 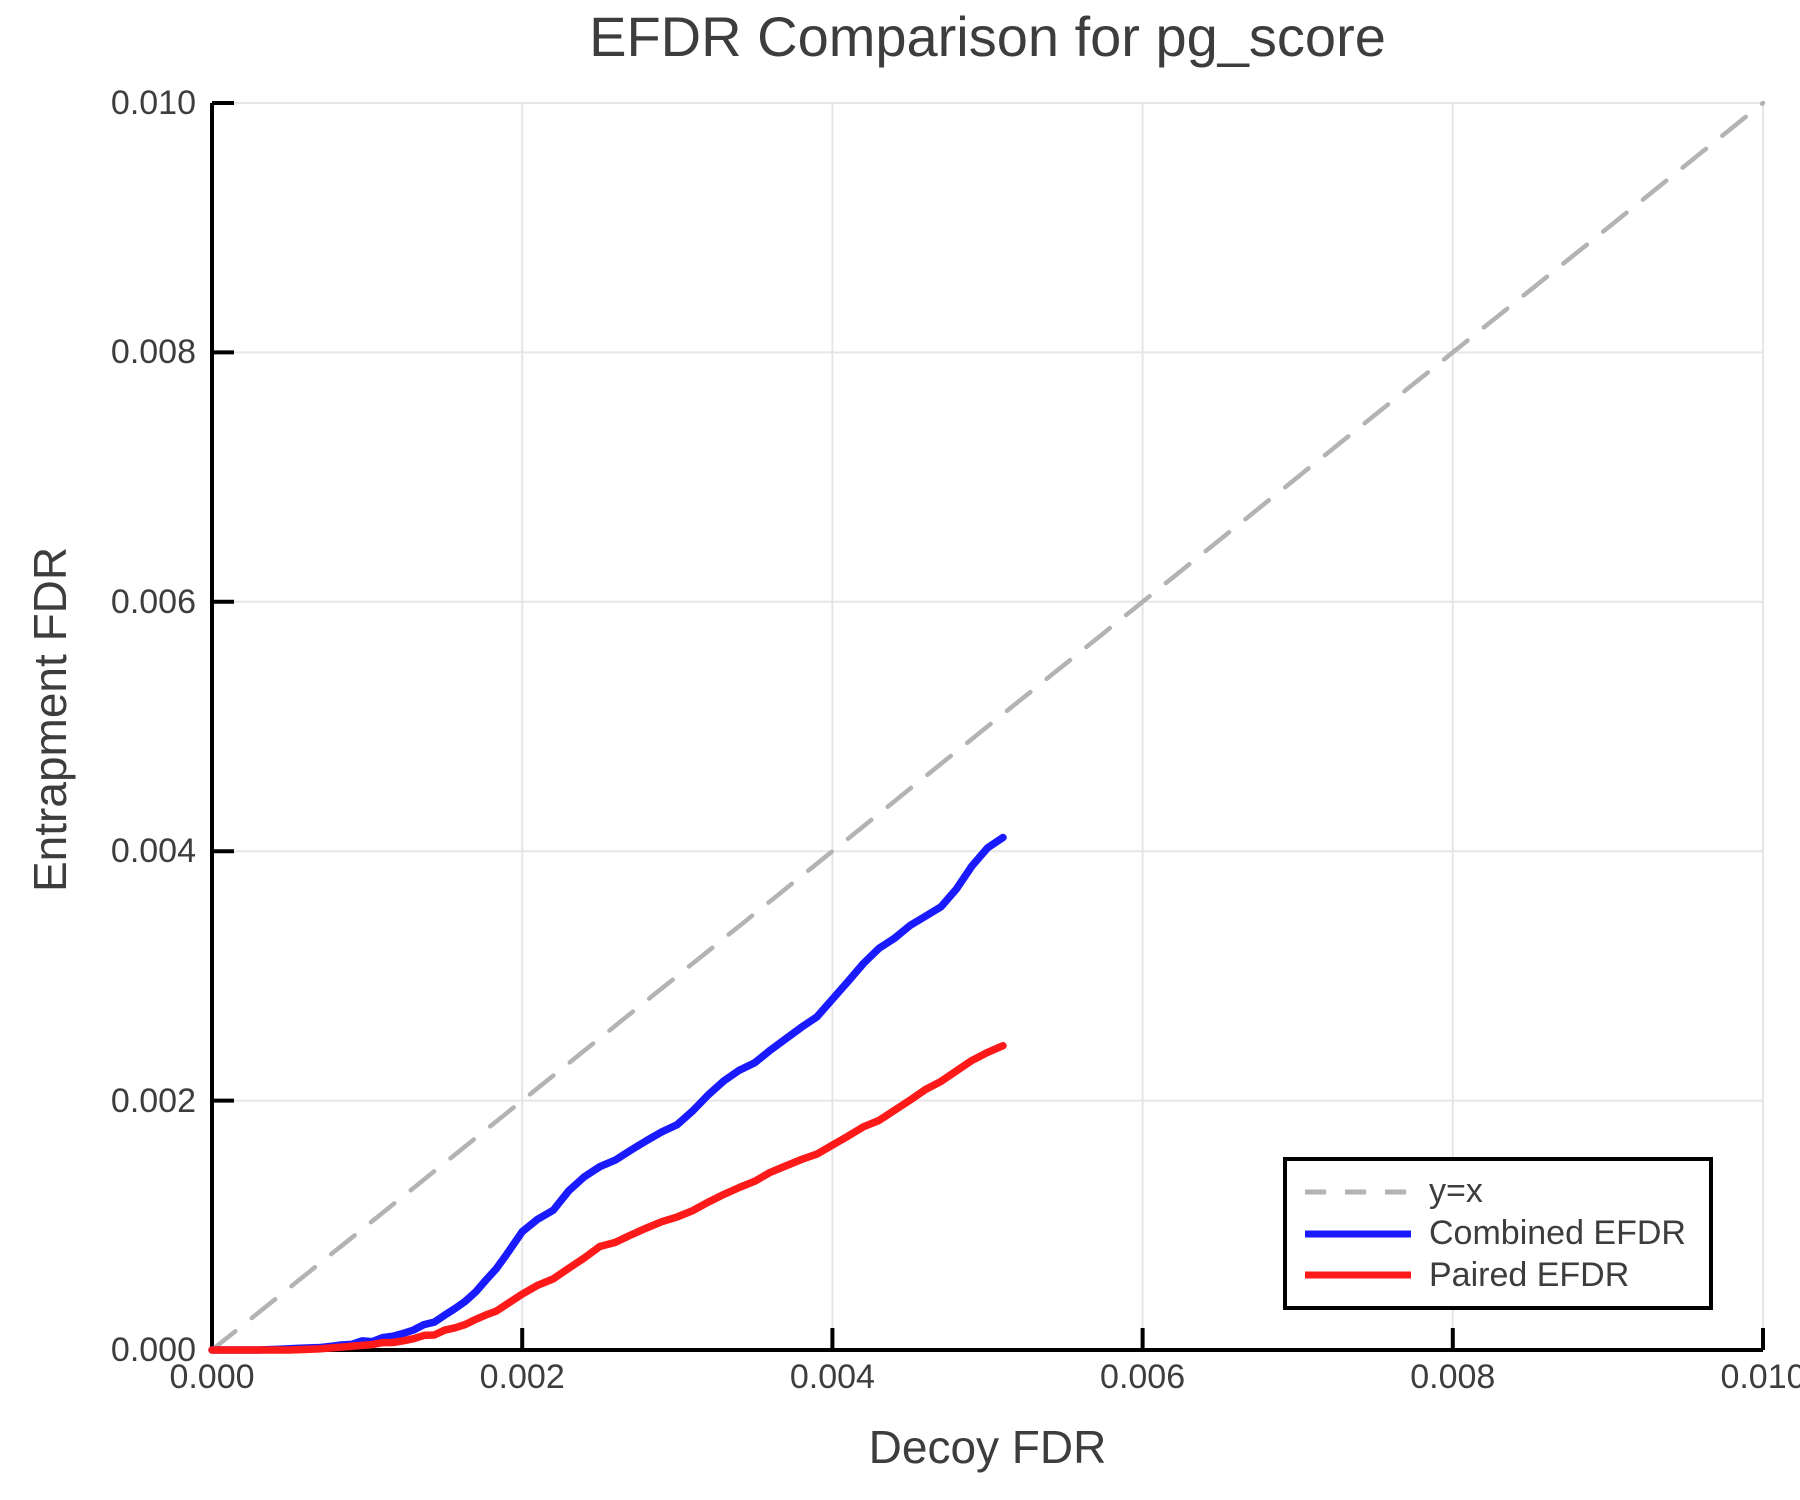 I want to click on chart-title: EFDR Comparison for pg_score, so click(x=987, y=36).